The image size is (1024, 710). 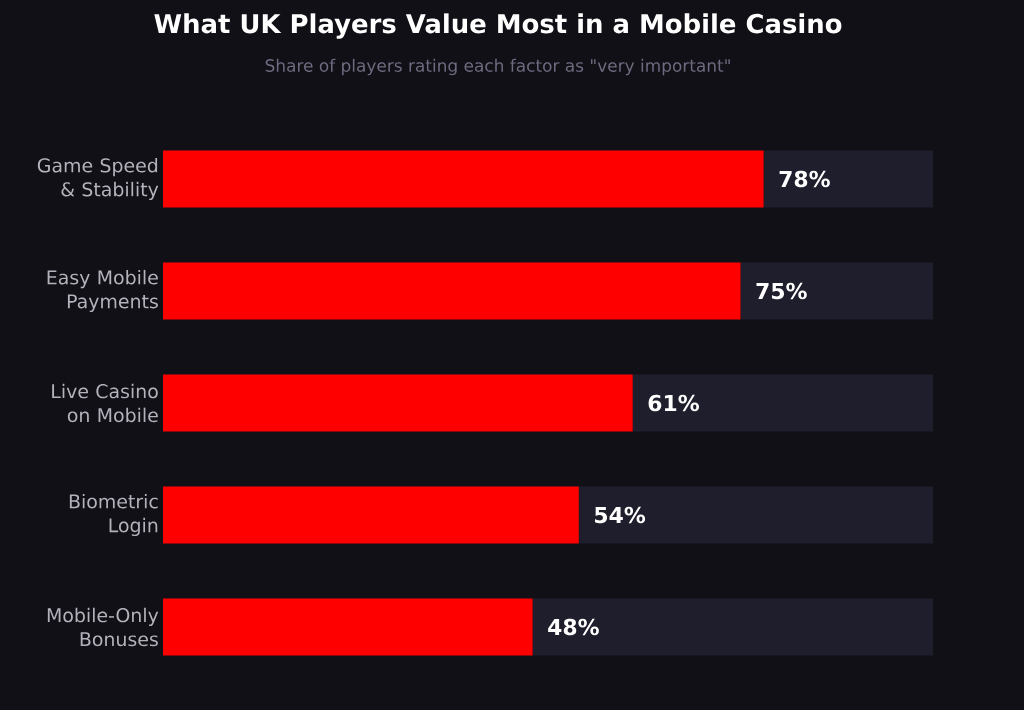 What do you see at coordinates (105, 403) in the screenshot?
I see `y-tick-label: Live Casino on Mobile` at bounding box center [105, 403].